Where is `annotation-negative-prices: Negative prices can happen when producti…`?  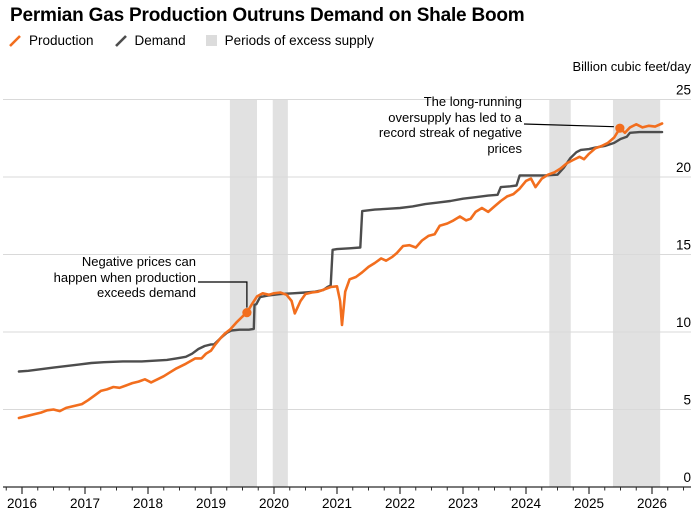 annotation-negative-prices: Negative prices can happen when producti… is located at coordinates (124, 277).